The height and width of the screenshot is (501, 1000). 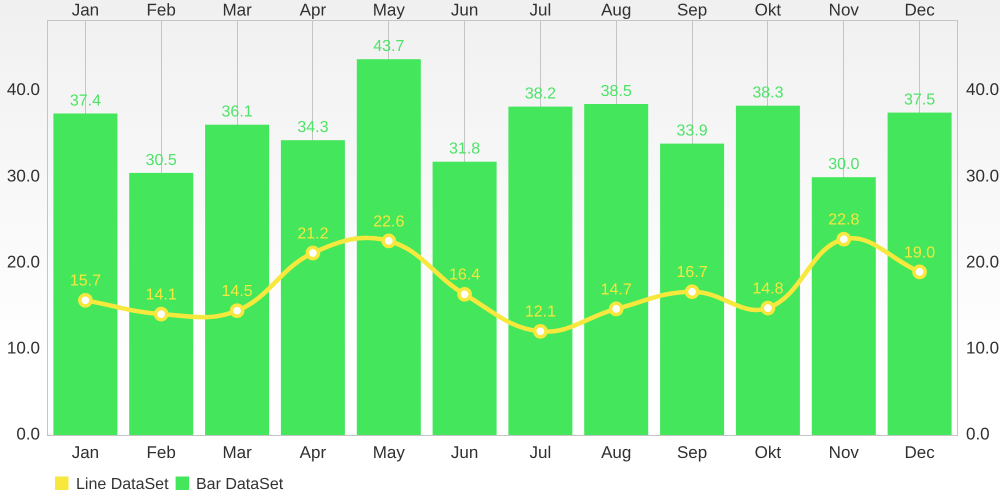 What do you see at coordinates (312, 233) in the screenshot?
I see `svg-text: 21.2` at bounding box center [312, 233].